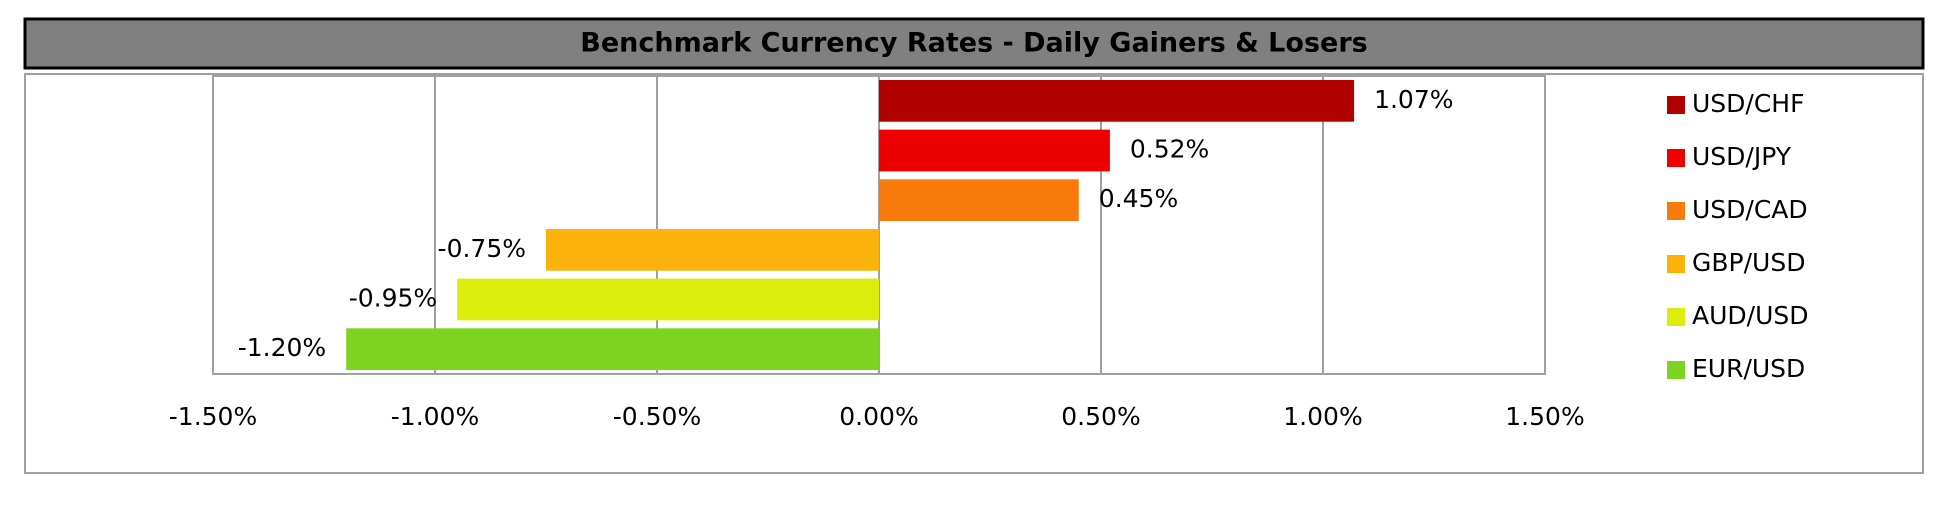 The height and width of the screenshot is (507, 1943). I want to click on legend-label: USD/CHF, so click(1748, 103).